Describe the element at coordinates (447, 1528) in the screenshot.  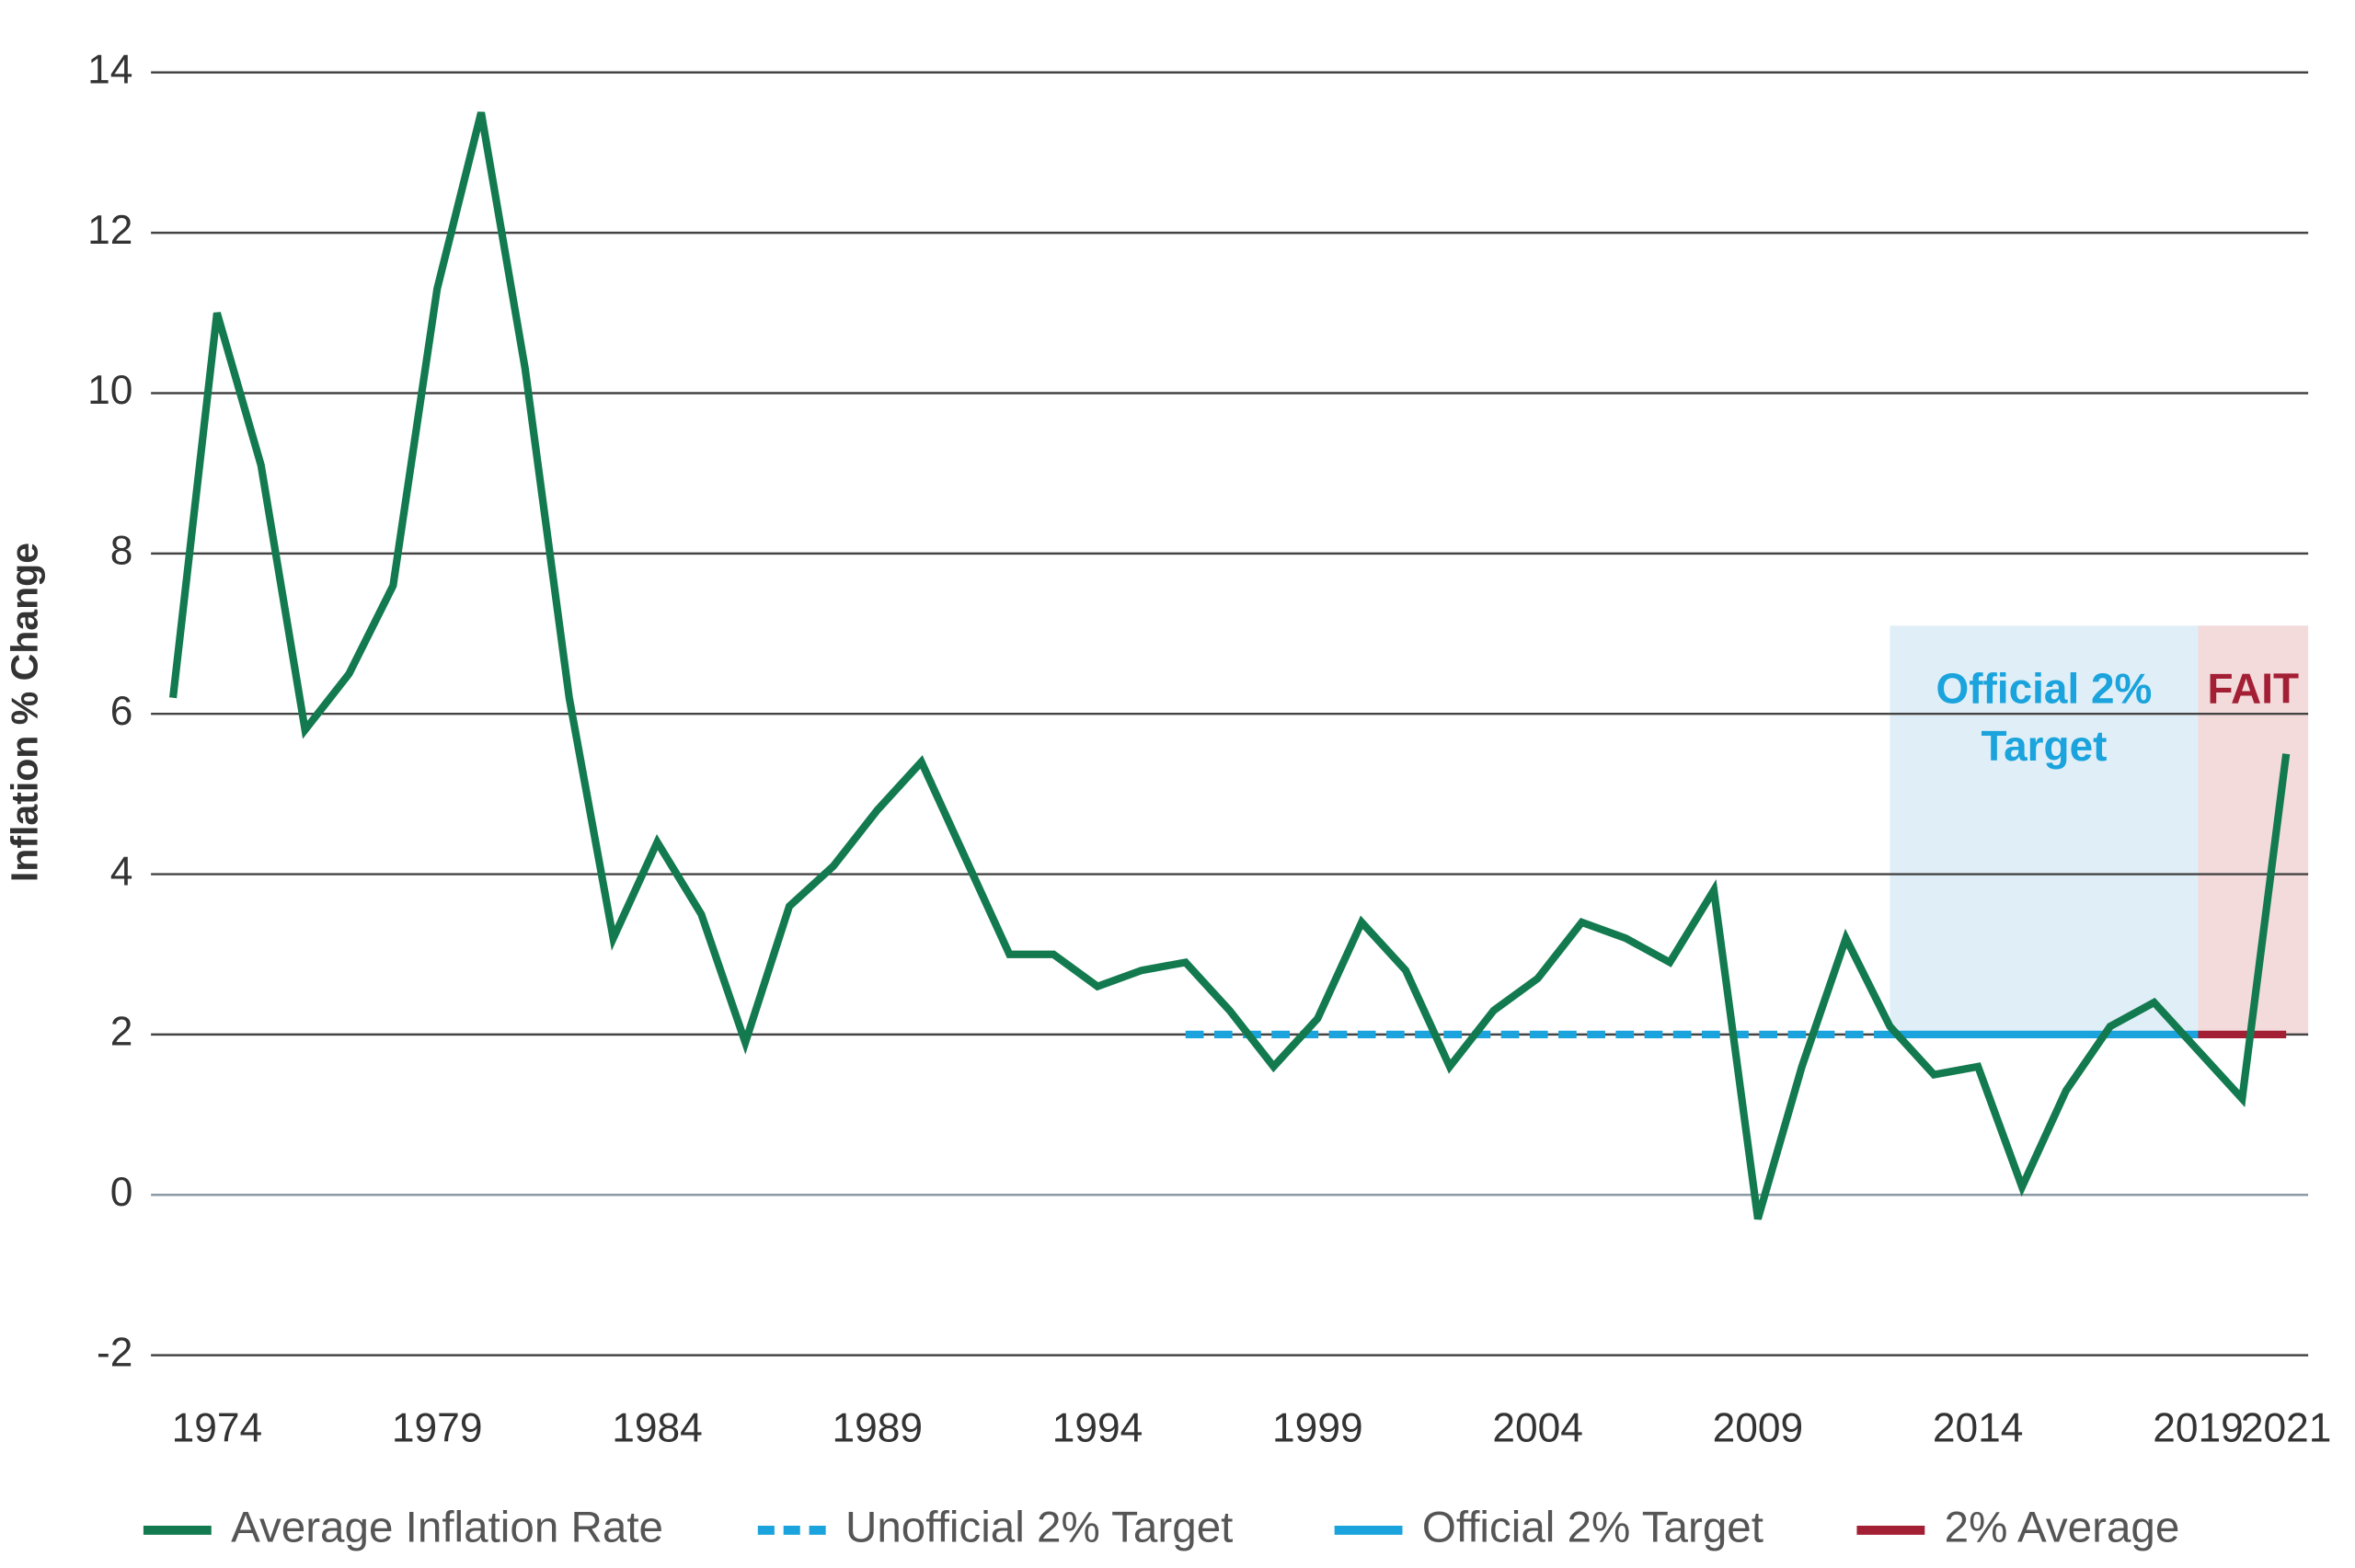
I see `legend-label: Average Inflation Rate` at that location.